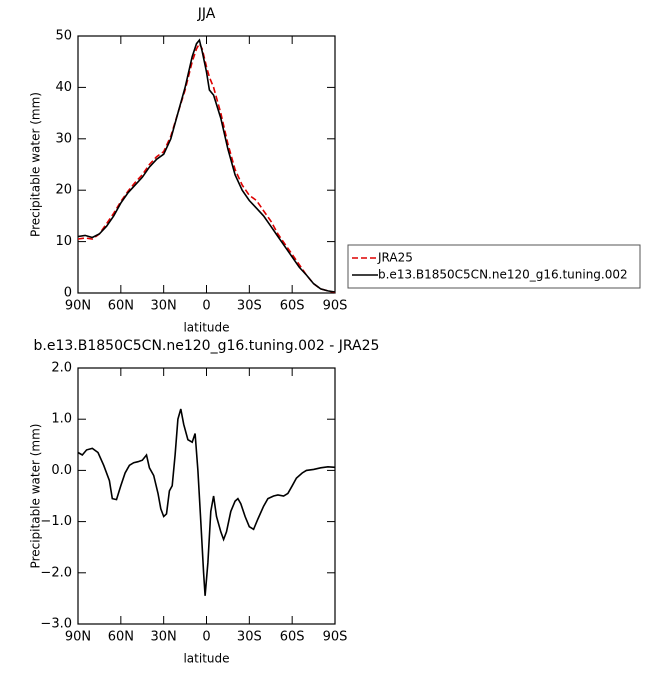  What do you see at coordinates (206, 14) in the screenshot?
I see `chart-title: JJA` at bounding box center [206, 14].